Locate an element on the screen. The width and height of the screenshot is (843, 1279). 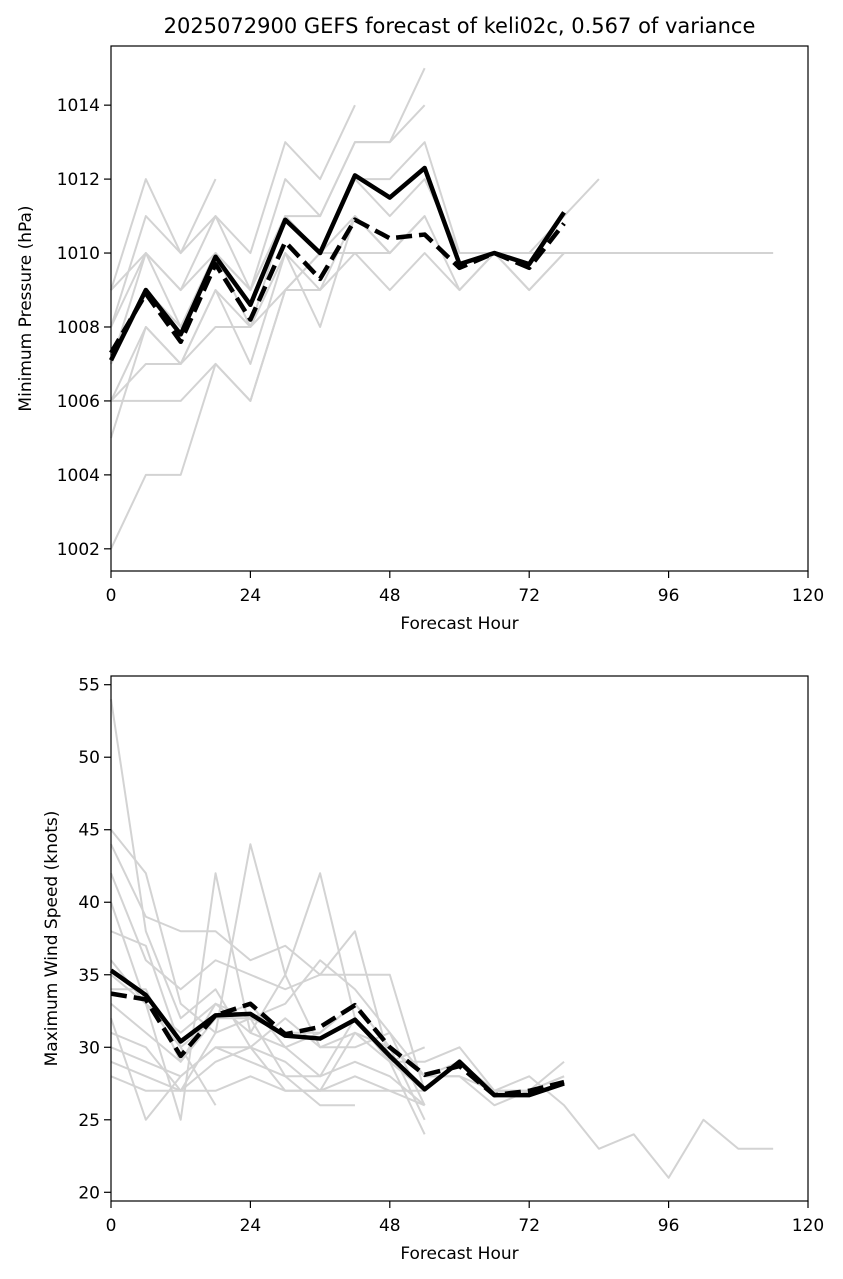
pressure-solid-line is located at coordinates (337, 263).